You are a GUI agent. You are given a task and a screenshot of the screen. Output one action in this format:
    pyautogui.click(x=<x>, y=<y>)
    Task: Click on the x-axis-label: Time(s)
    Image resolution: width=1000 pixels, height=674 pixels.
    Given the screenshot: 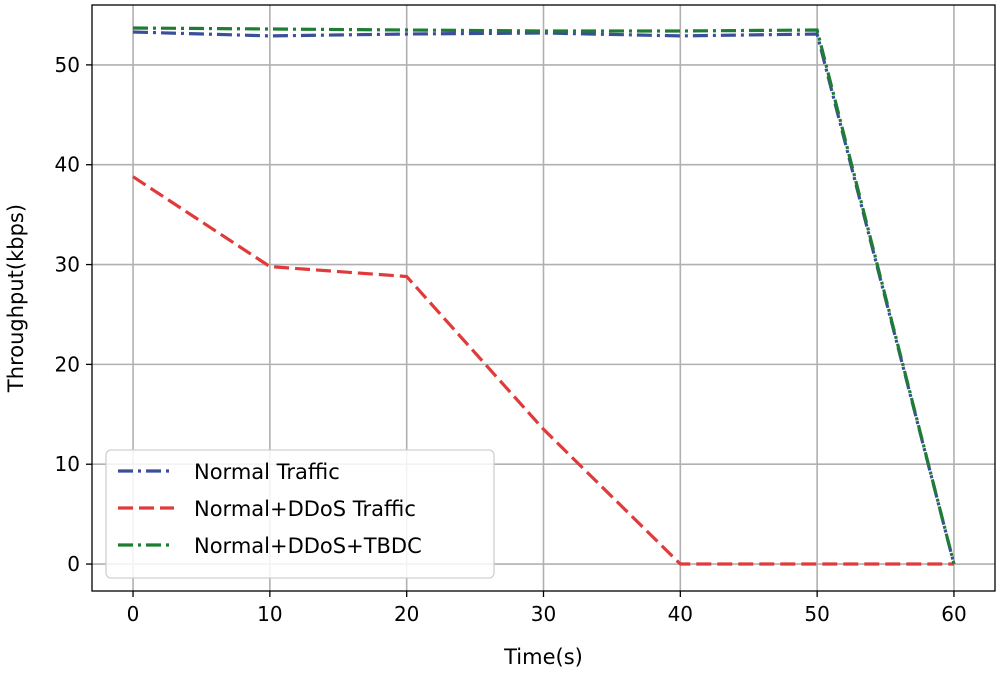 What is the action you would take?
    pyautogui.click(x=543, y=657)
    